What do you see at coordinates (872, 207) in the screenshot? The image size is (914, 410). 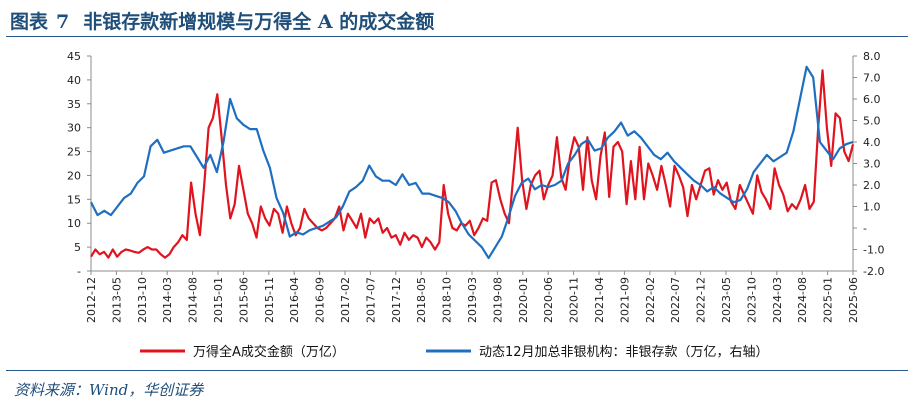 I see `y-right-tick-label: 1.0` at bounding box center [872, 207].